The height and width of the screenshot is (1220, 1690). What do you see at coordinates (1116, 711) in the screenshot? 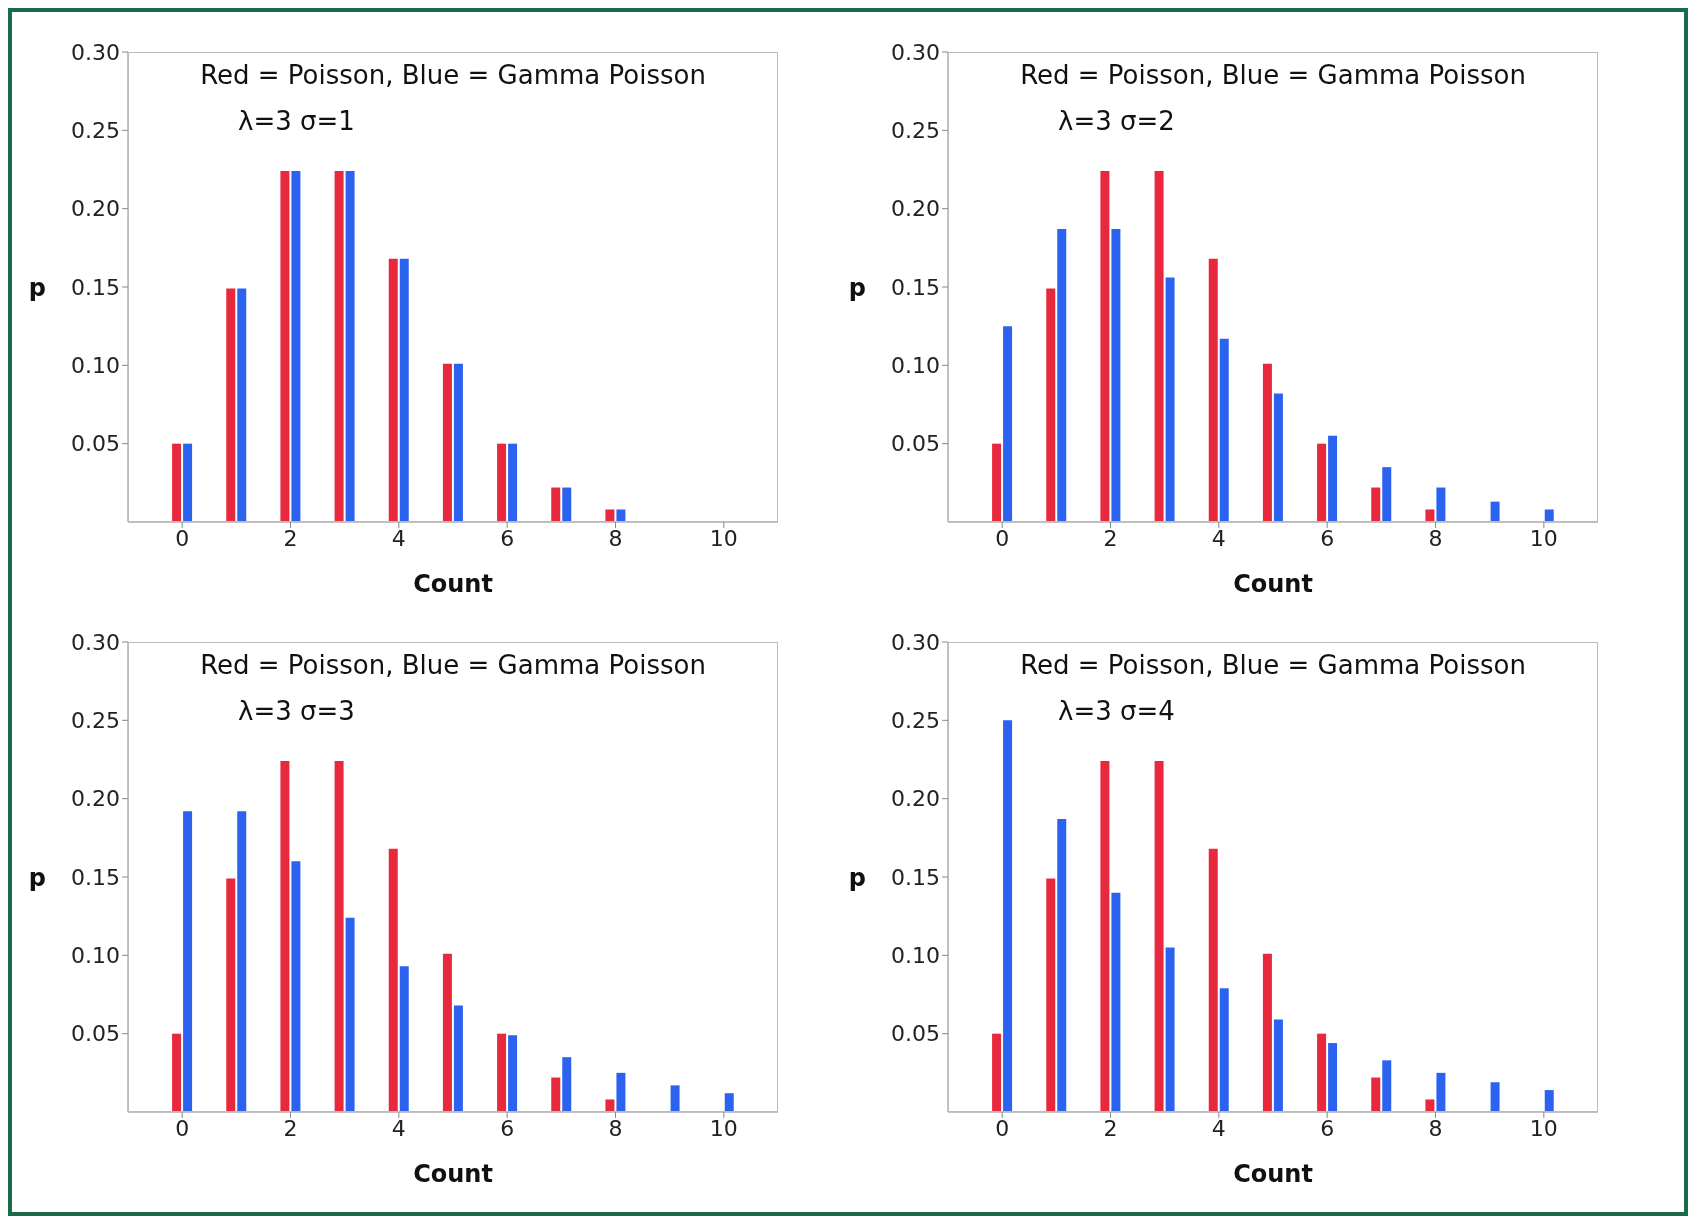
I see `text: λ=3 σ=4` at bounding box center [1116, 711].